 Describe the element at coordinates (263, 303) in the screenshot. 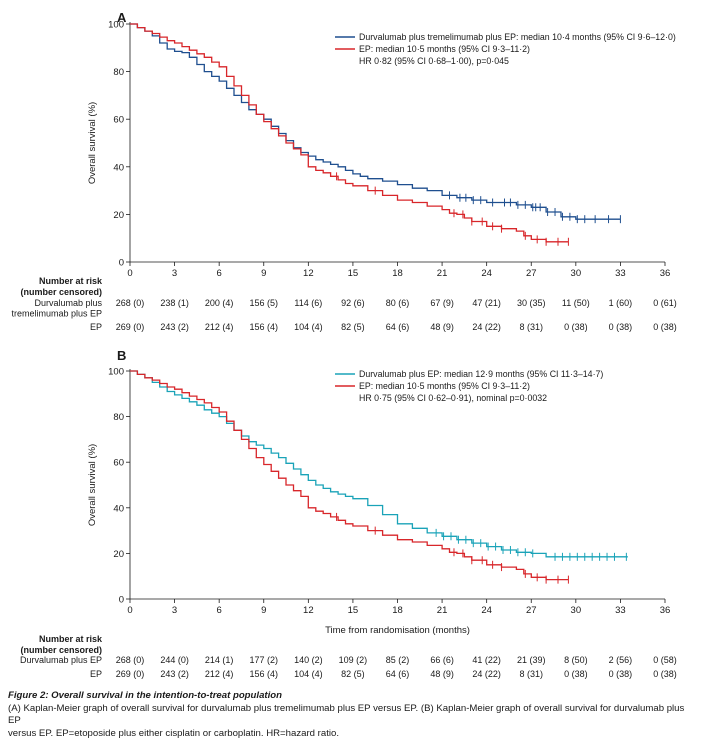

I see `risk-value: 156 (5)` at that location.